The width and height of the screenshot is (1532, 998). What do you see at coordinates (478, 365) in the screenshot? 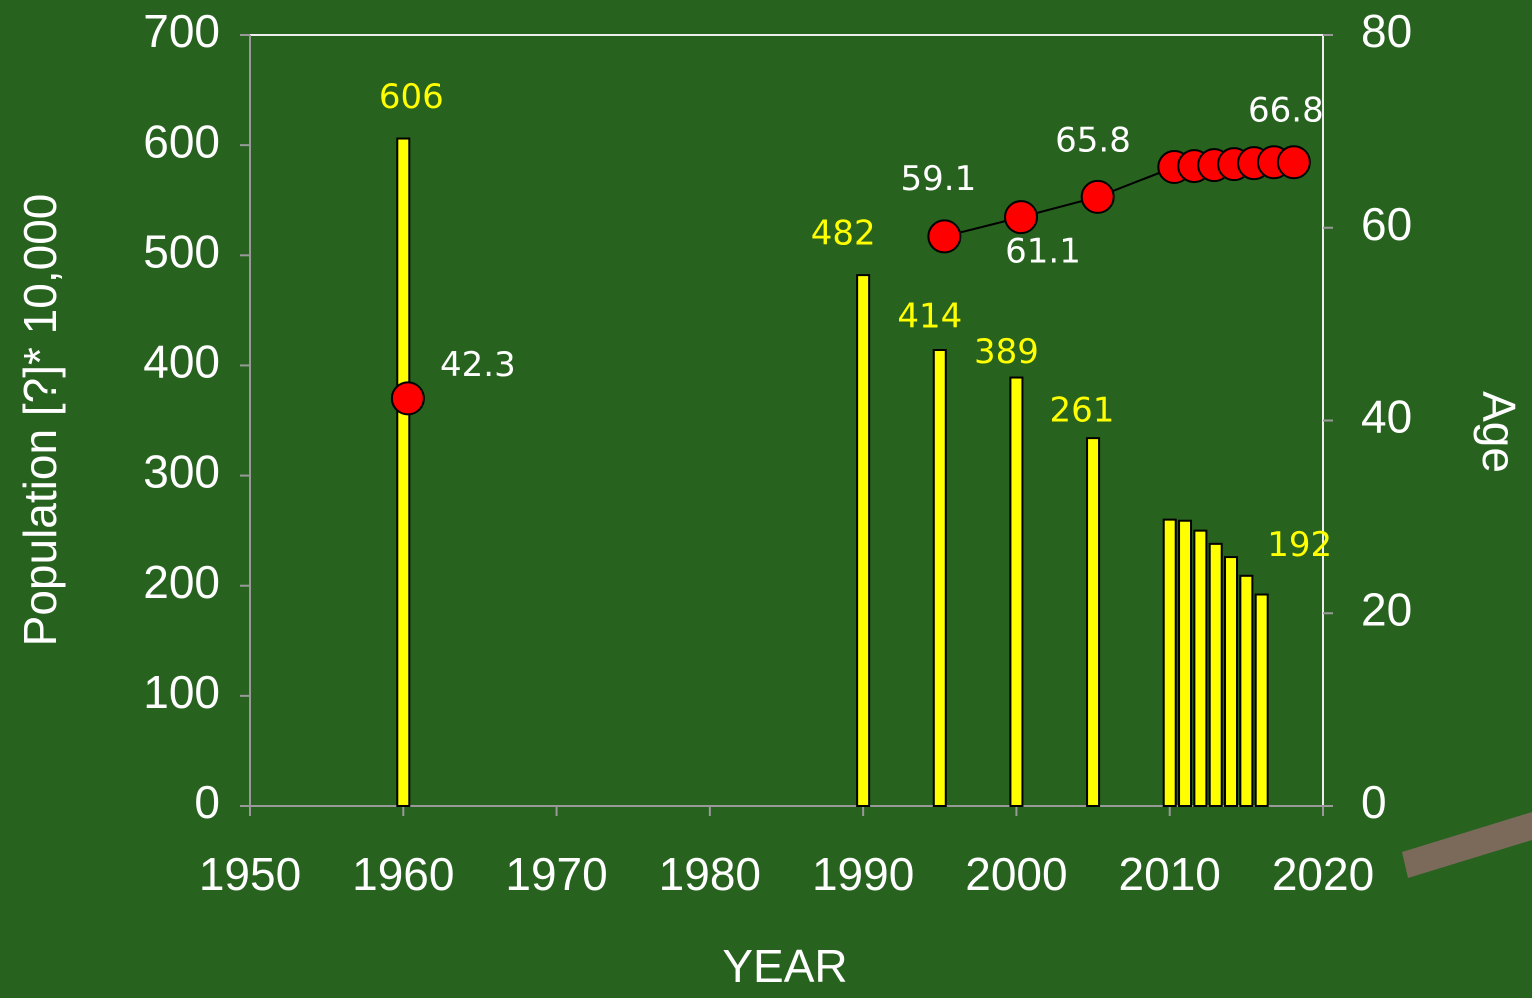
I see `data-label: 42.3` at bounding box center [478, 365].